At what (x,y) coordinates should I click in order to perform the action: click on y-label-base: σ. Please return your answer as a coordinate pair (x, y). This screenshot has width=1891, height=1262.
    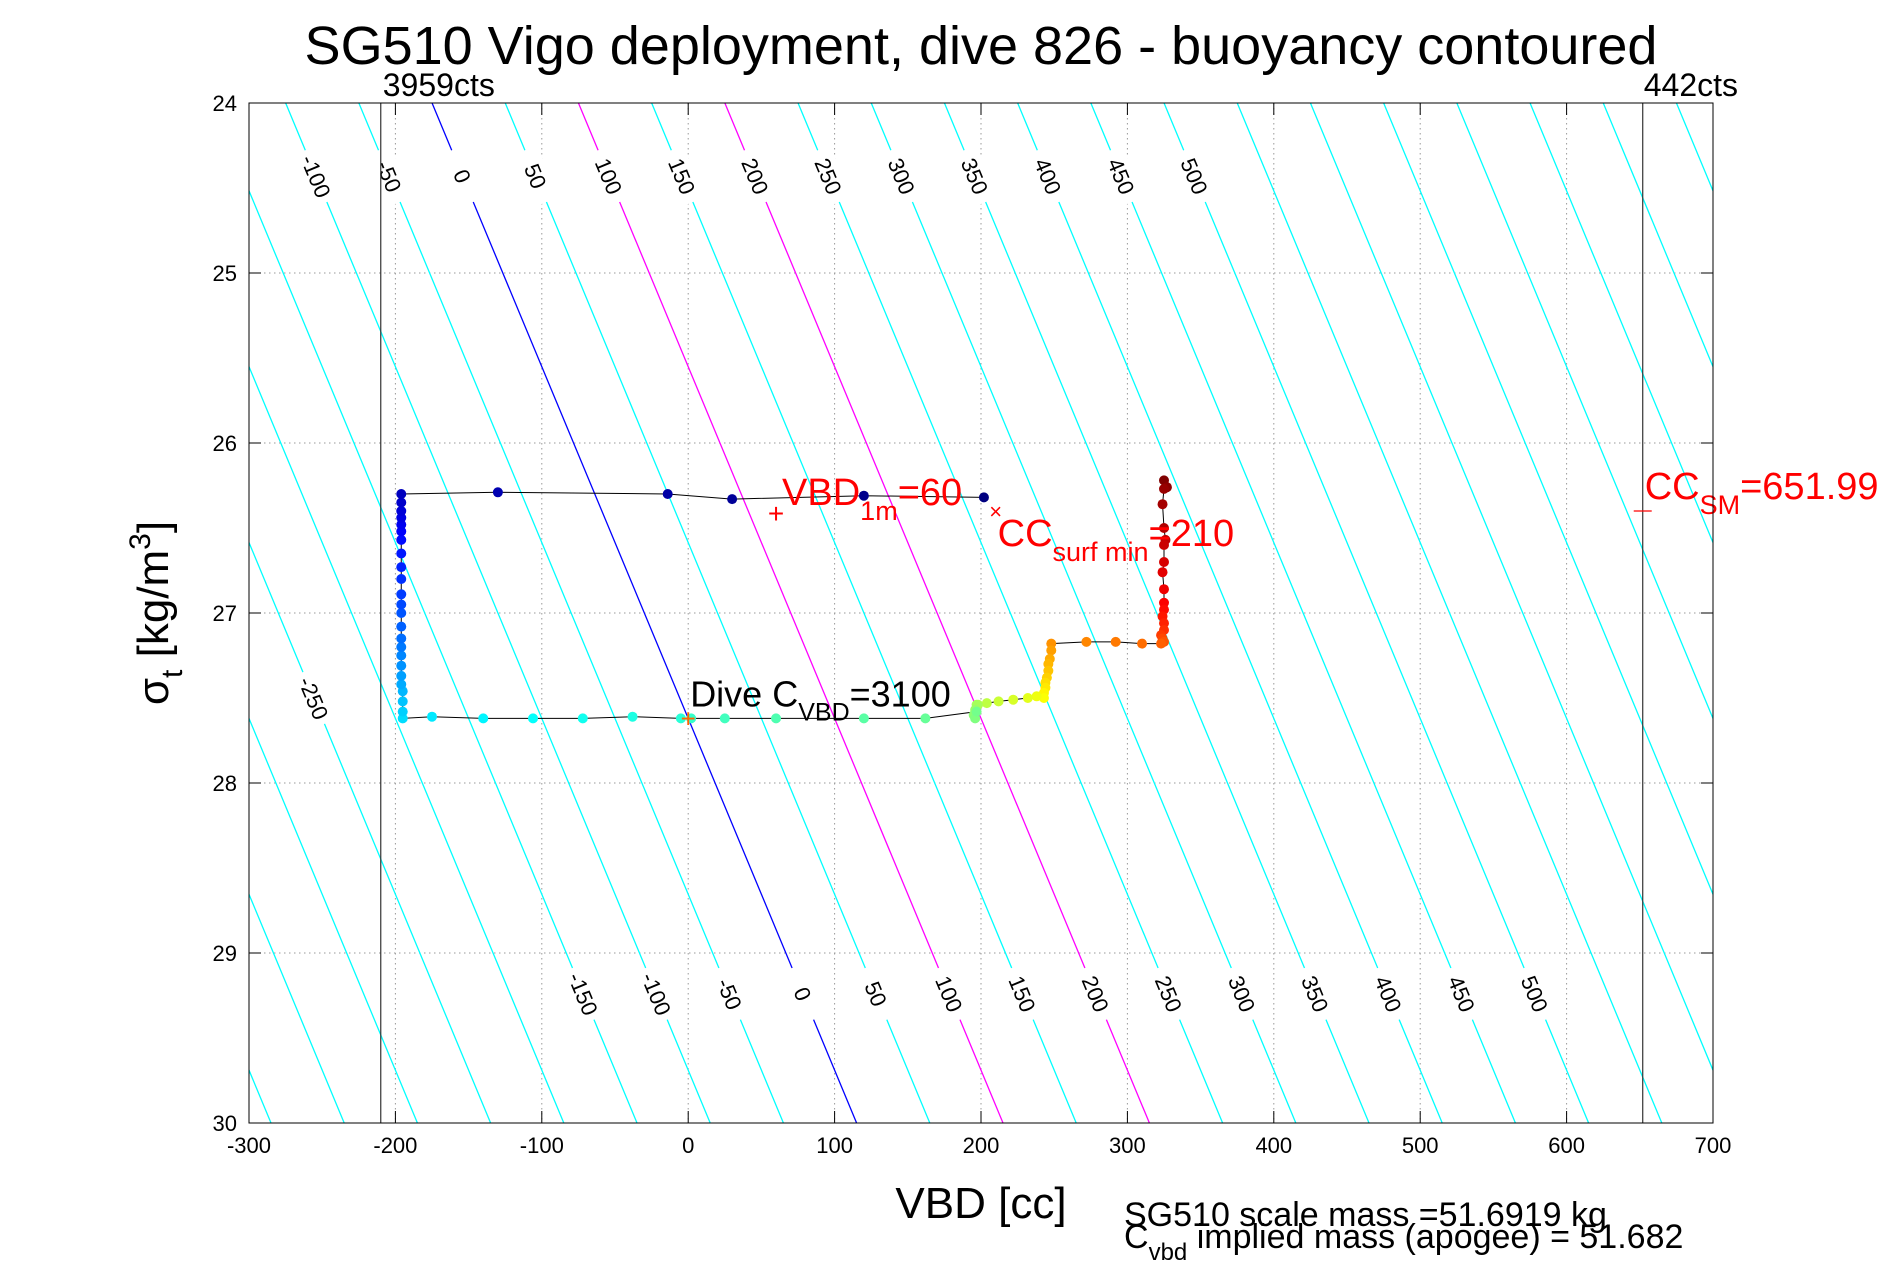
    Looking at the image, I should click on (153, 691).